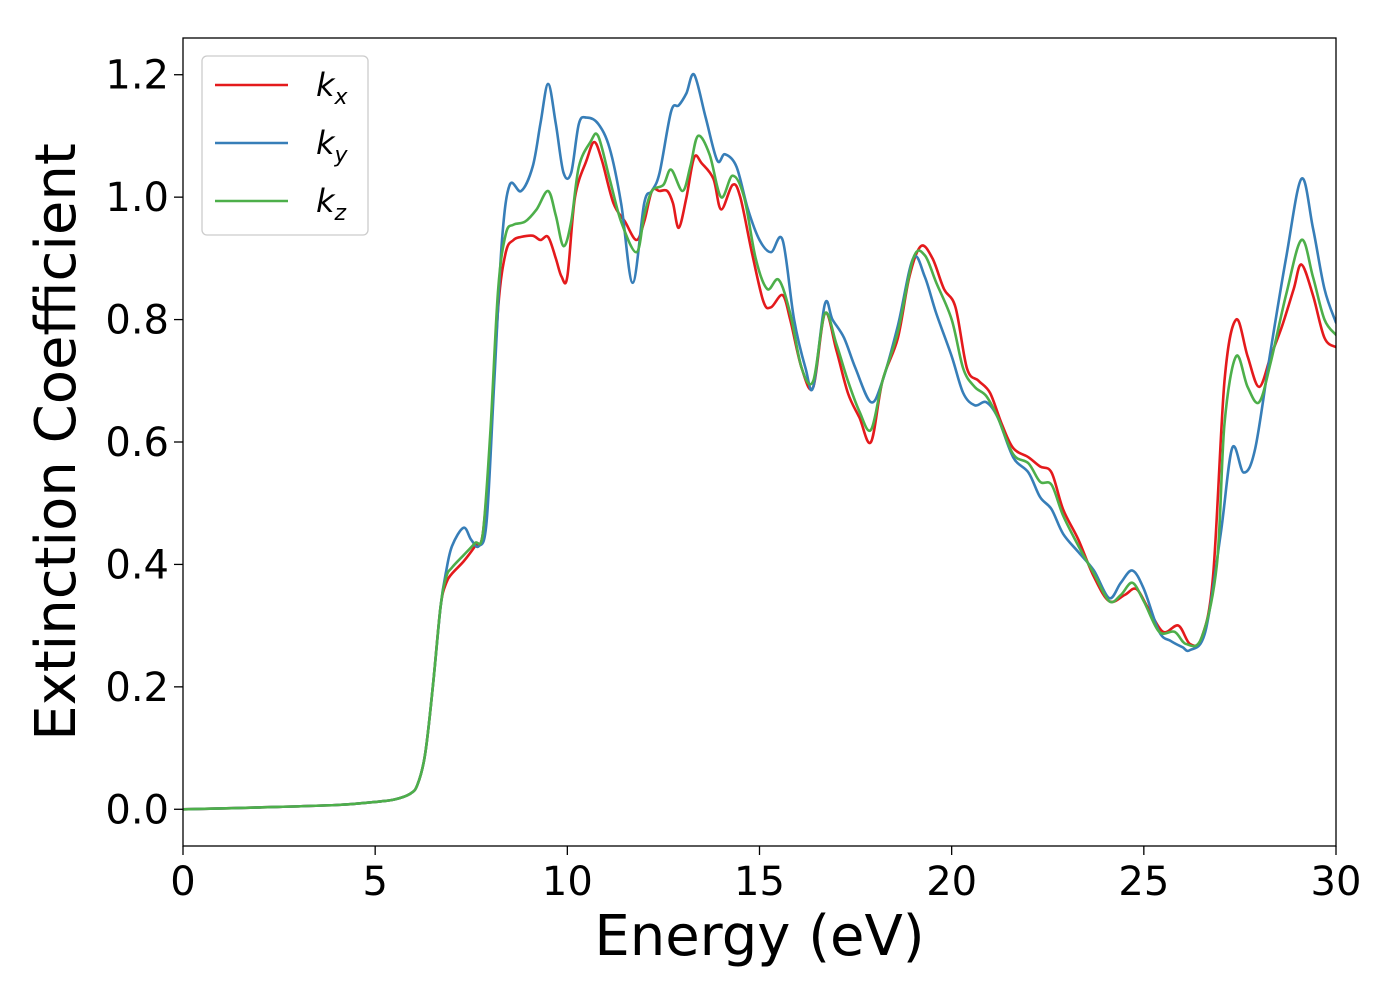  What do you see at coordinates (285, 145) in the screenshot?
I see `legend-box` at bounding box center [285, 145].